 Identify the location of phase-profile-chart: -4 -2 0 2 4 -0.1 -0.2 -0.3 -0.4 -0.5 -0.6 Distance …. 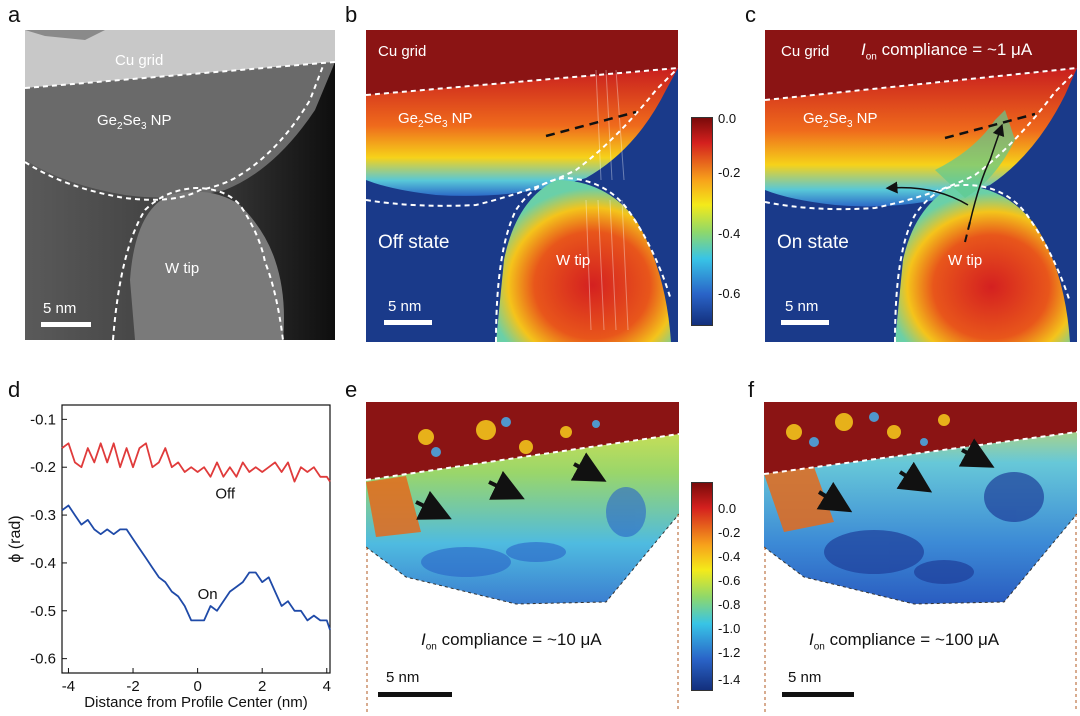
(169, 557).